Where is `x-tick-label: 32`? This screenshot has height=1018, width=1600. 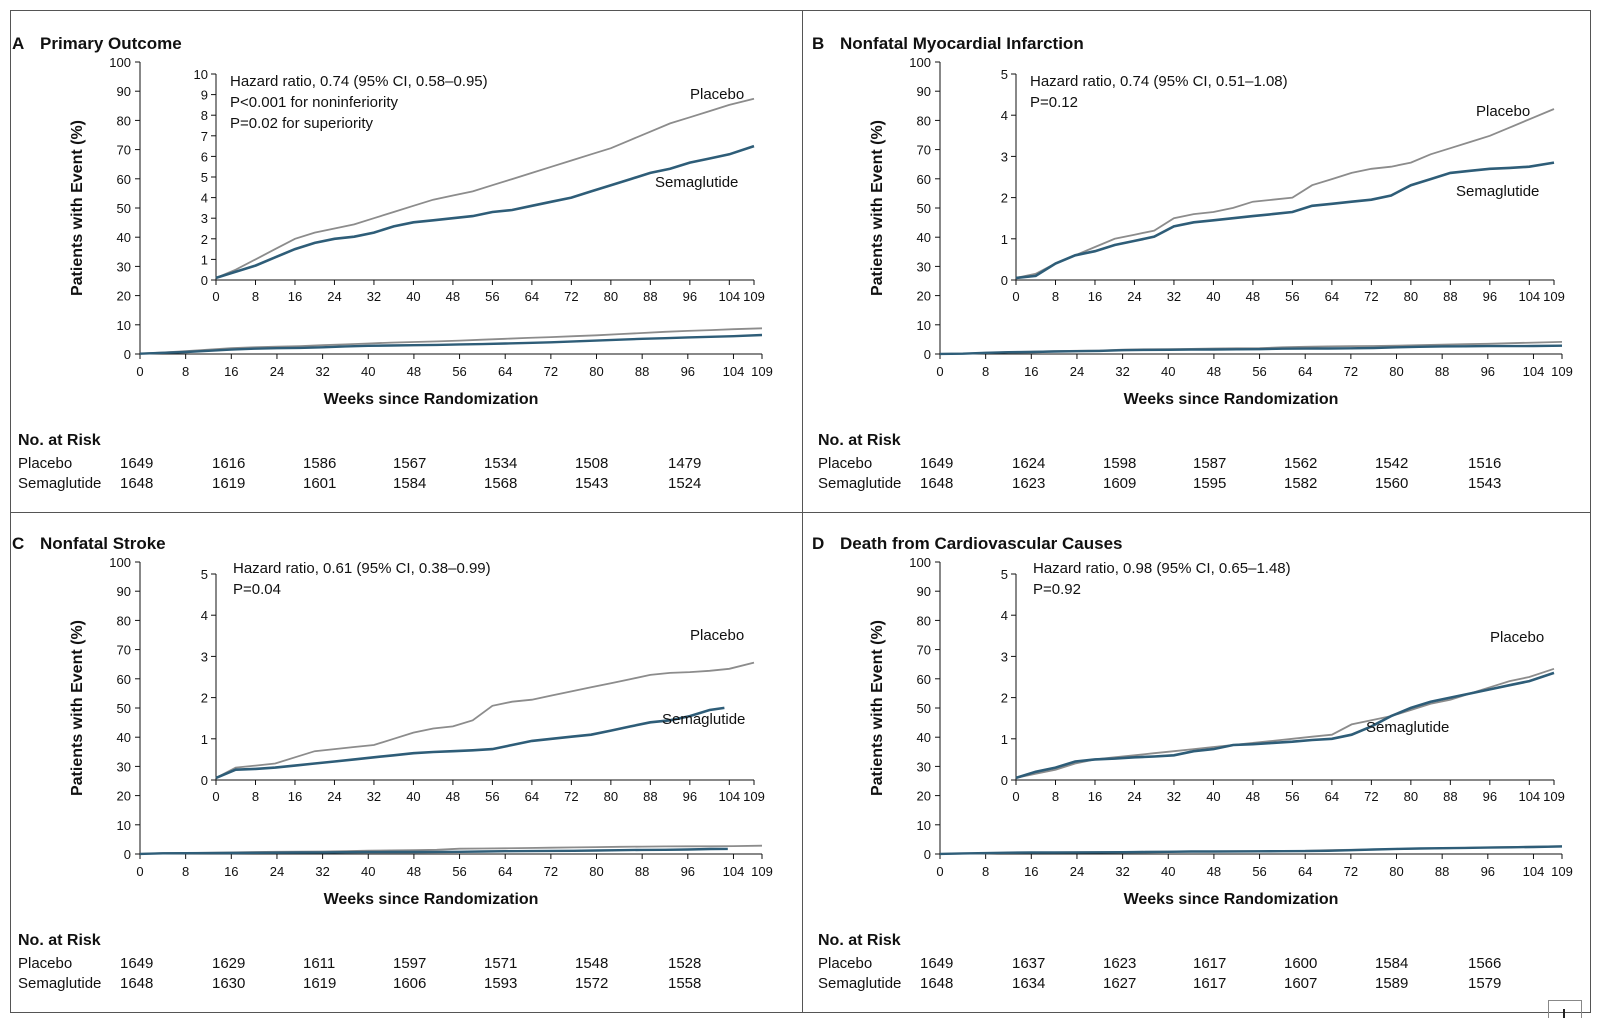
x-tick-label: 32 is located at coordinates (1122, 371).